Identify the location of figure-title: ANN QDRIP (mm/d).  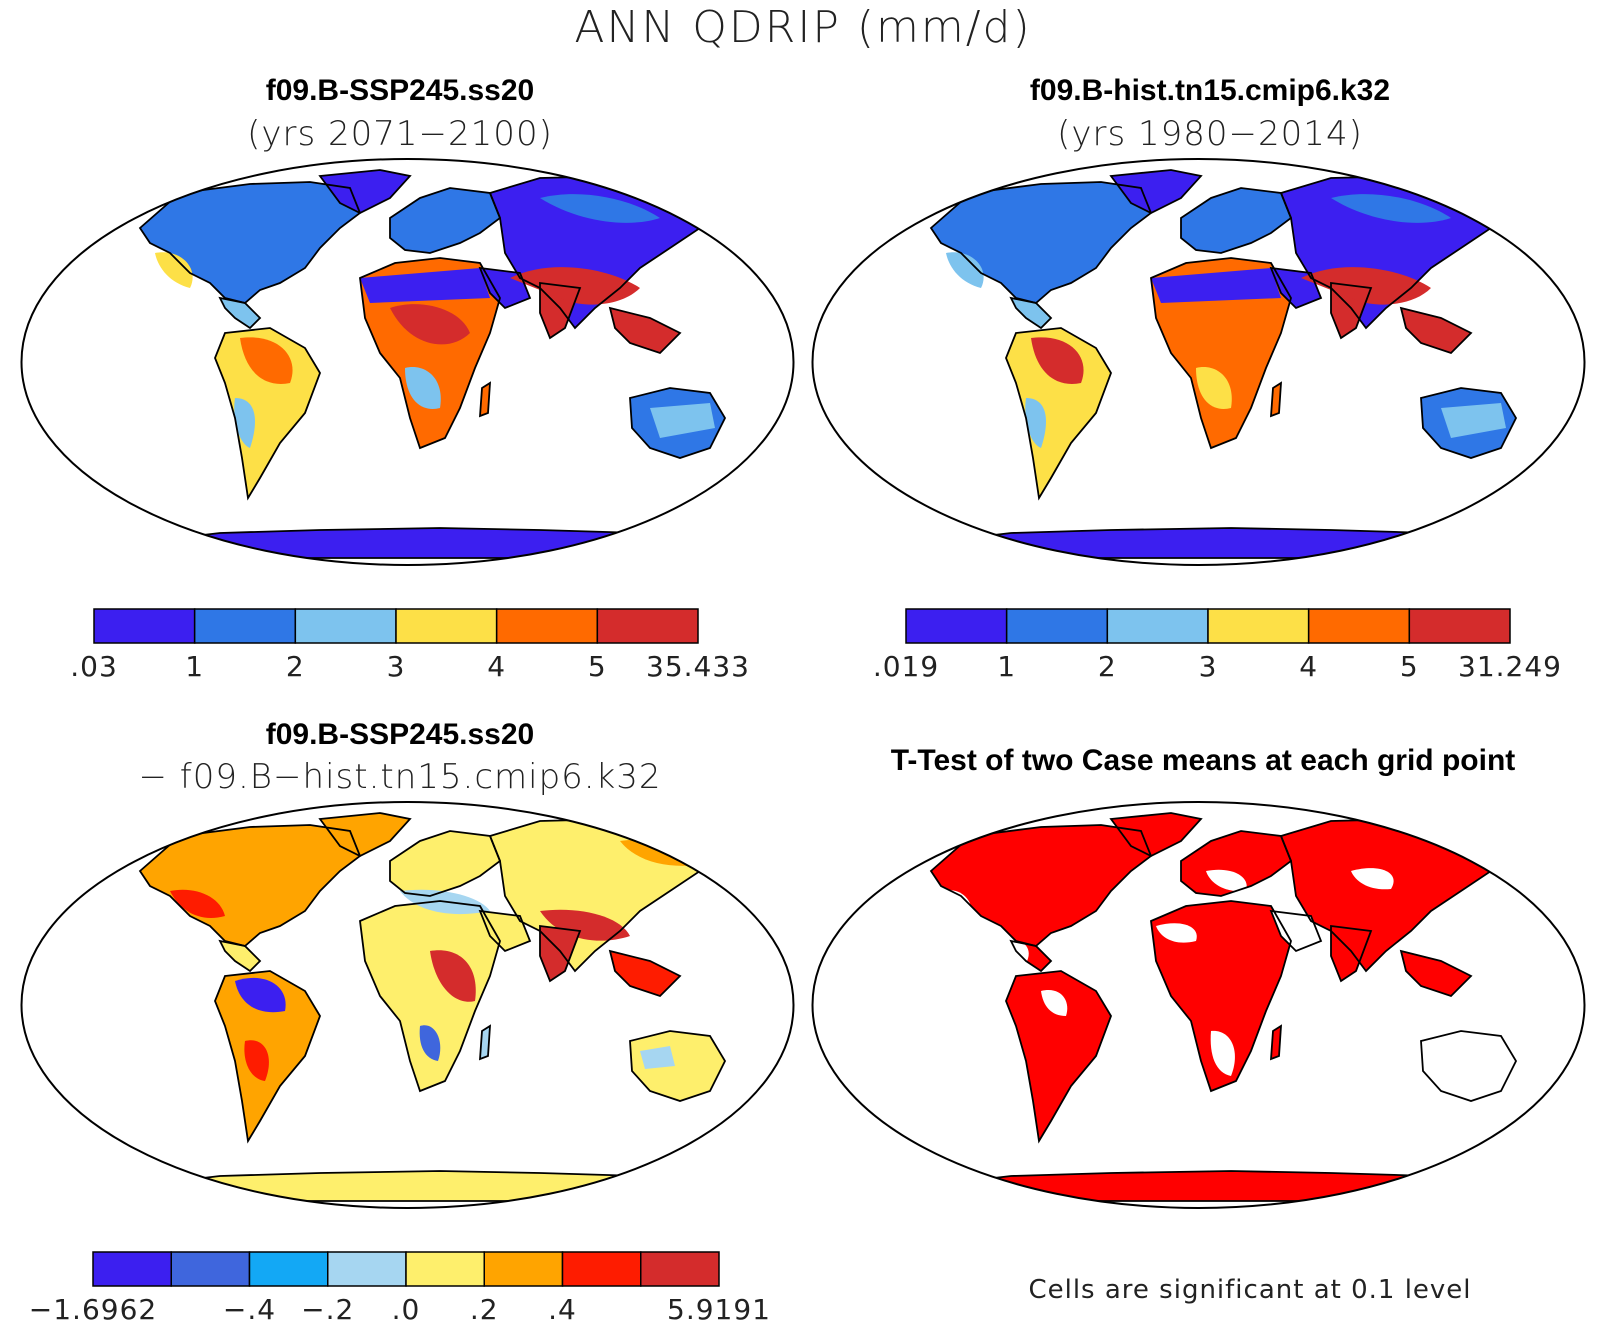
(803, 27).